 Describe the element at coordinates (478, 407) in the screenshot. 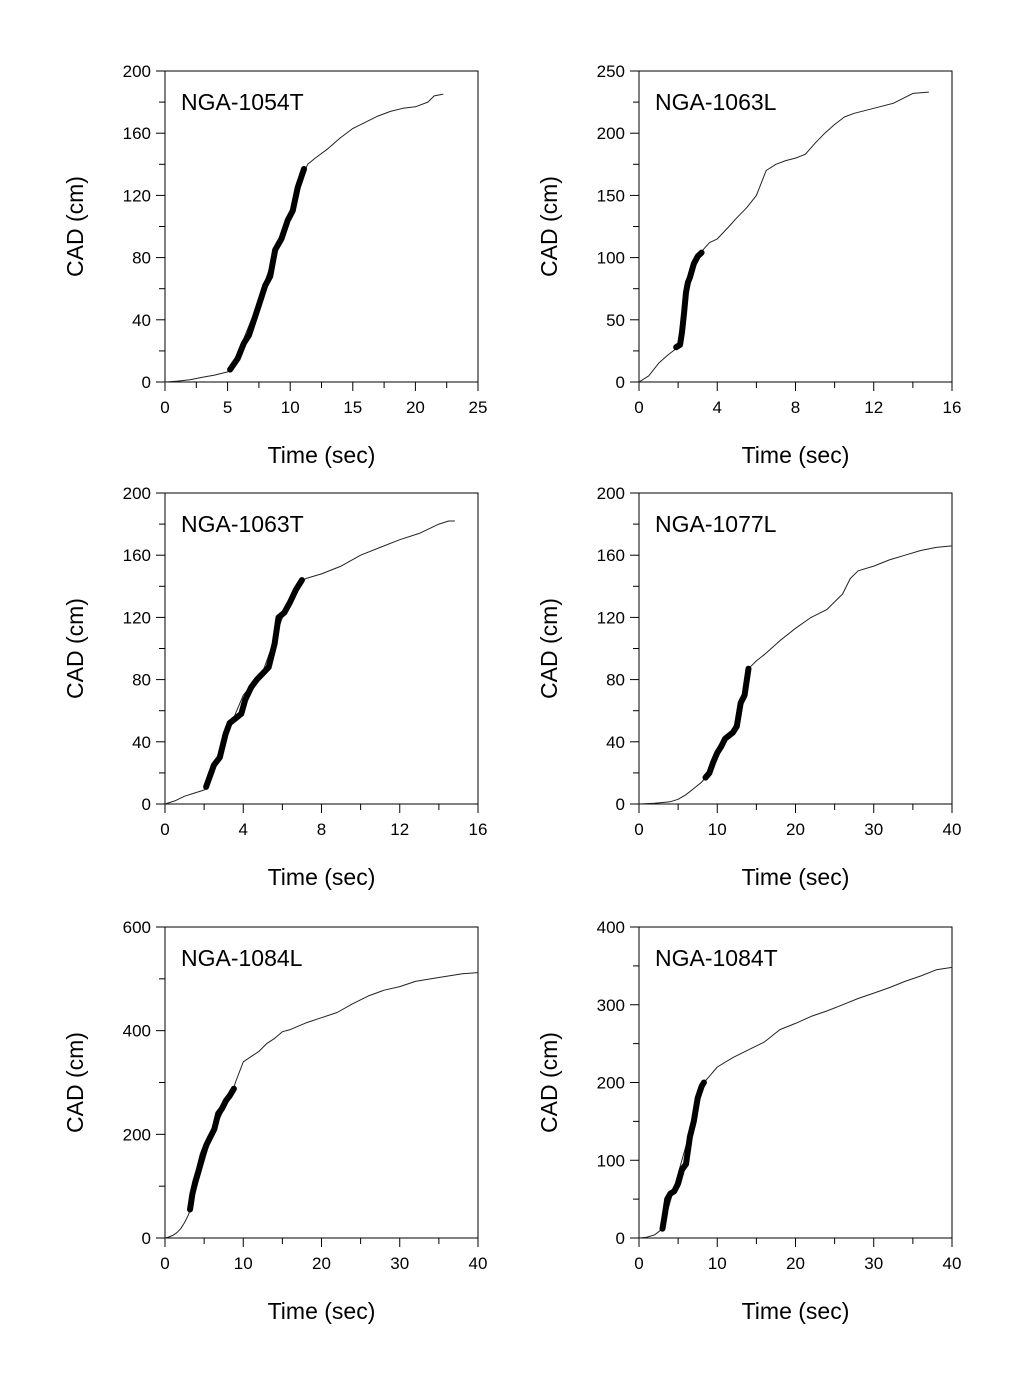

I see `x-tick-label: 25` at that location.